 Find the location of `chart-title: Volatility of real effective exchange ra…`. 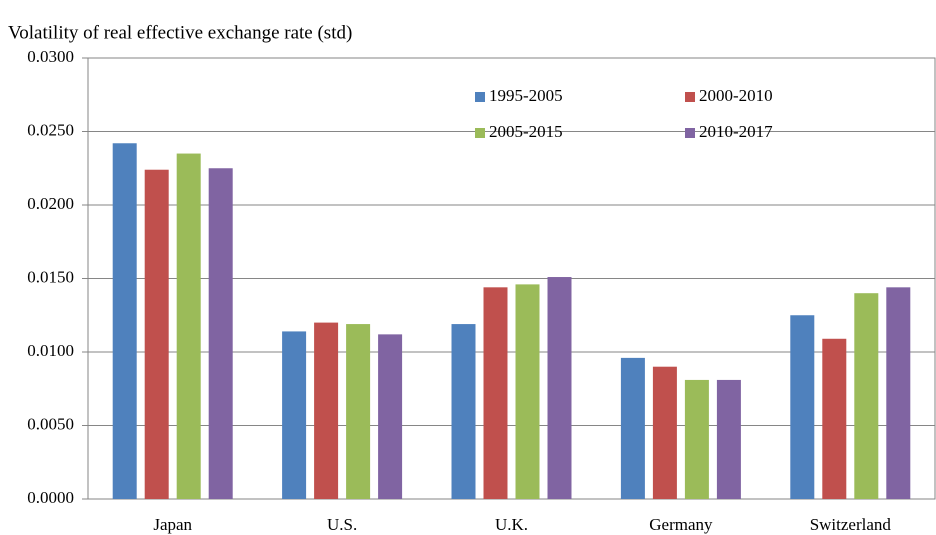

chart-title: Volatility of real effective exchange ra… is located at coordinates (180, 32).